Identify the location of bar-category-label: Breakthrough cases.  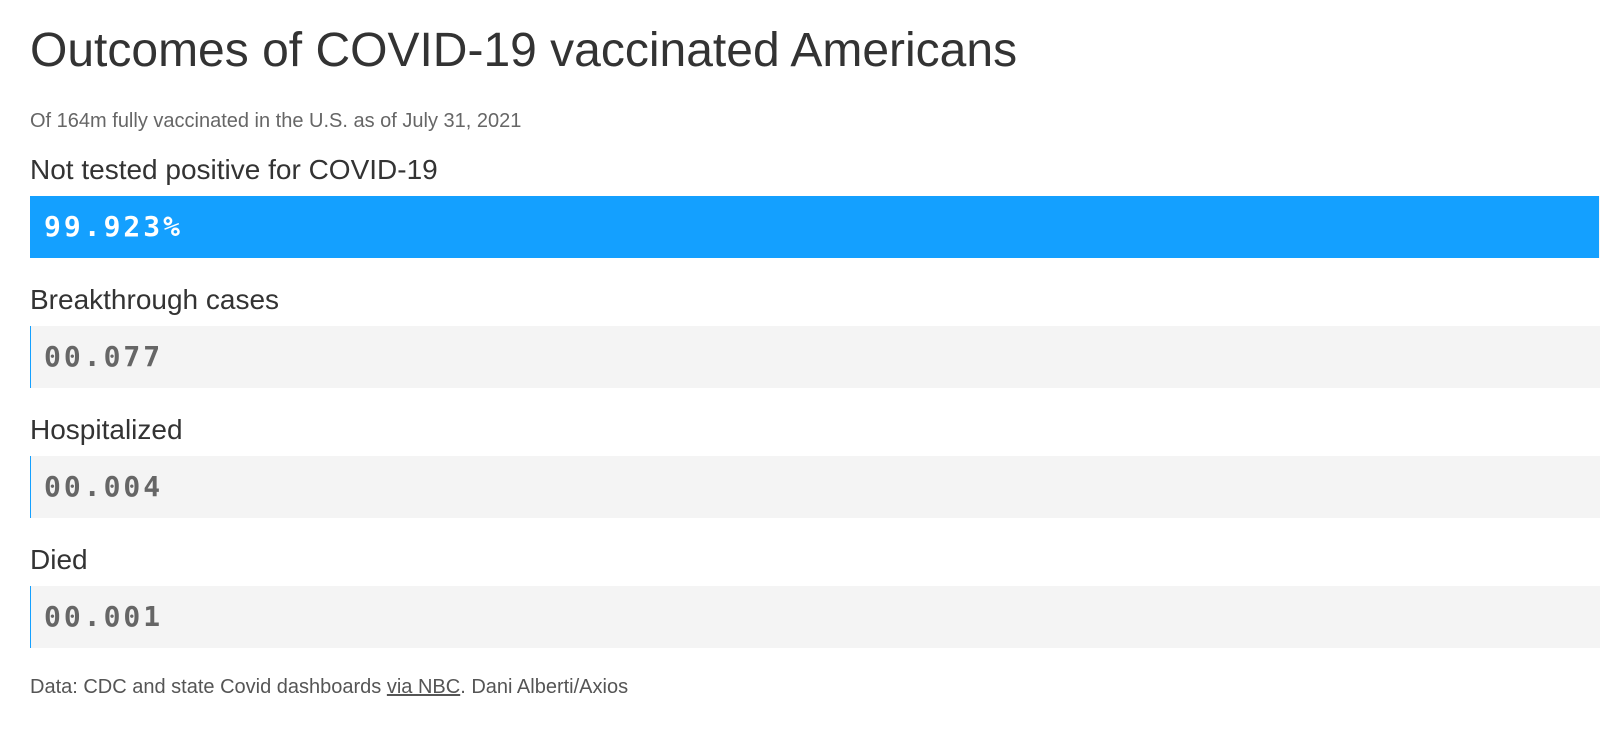
(155, 299).